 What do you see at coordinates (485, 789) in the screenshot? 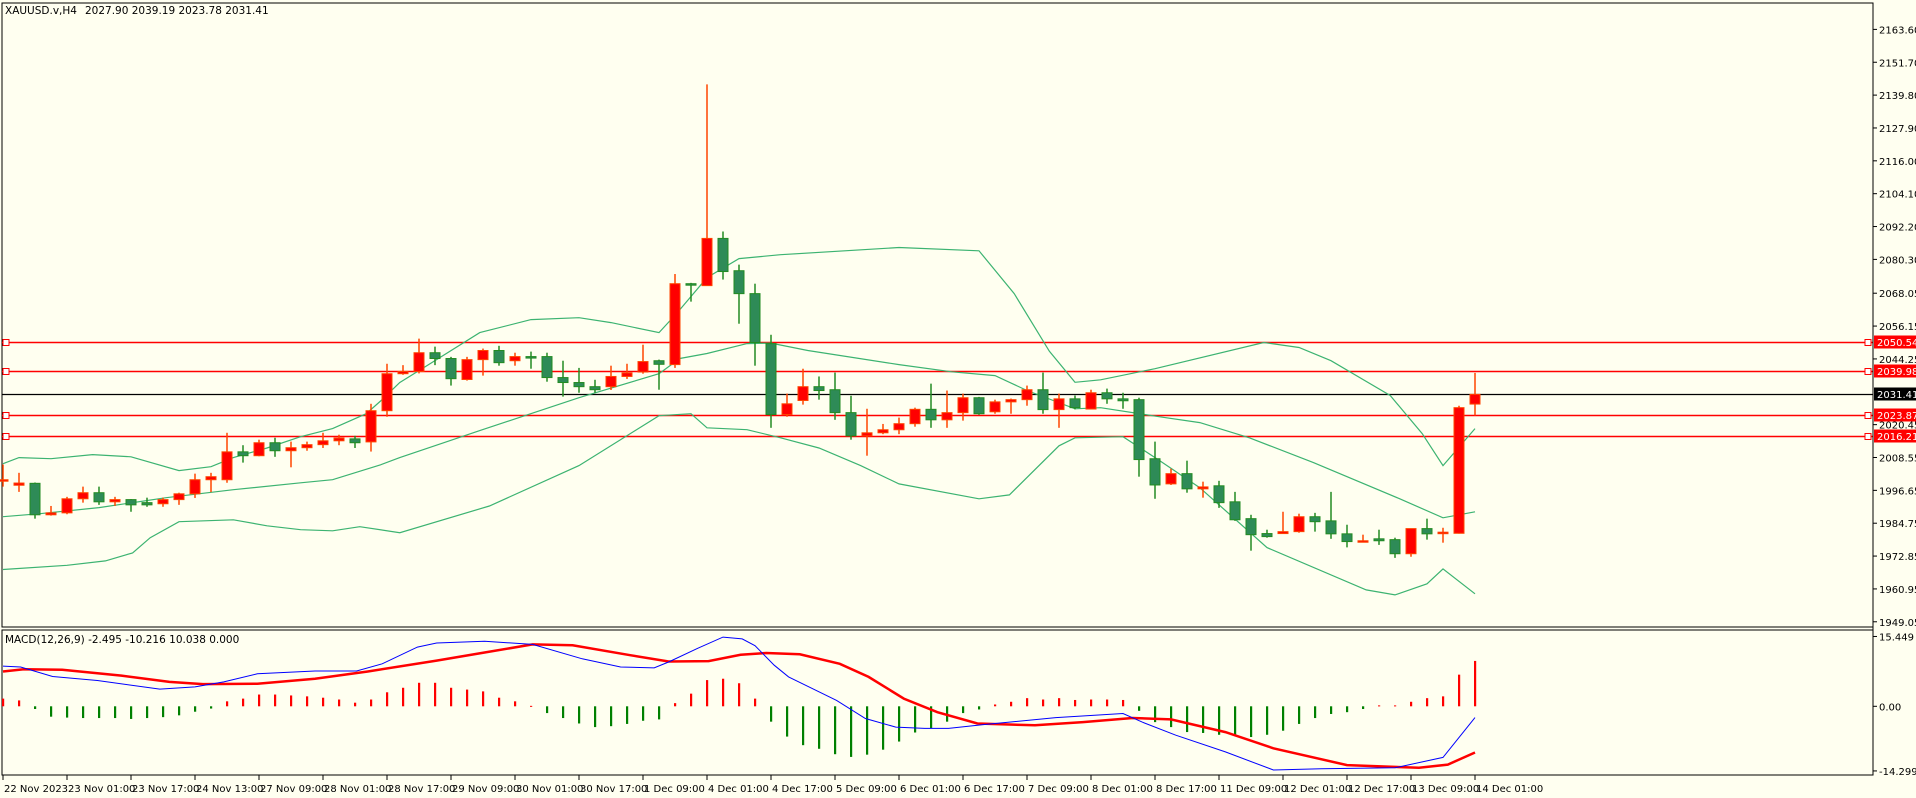
I see `time-tick-label: 29 Nov 09:00` at bounding box center [485, 789].